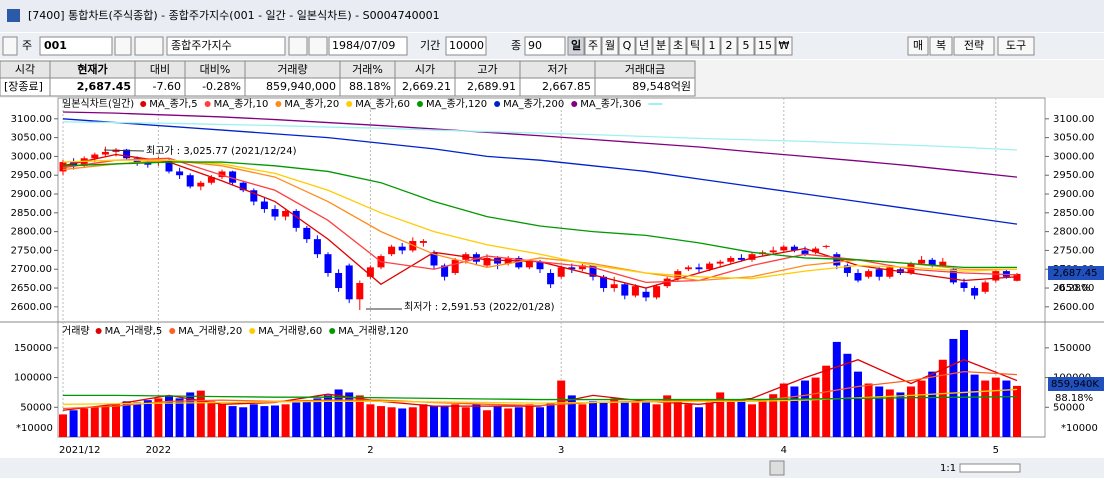 The height and width of the screenshot is (478, 1104). Describe the element at coordinates (173, 104) in the screenshot. I see `legend-label: MA_종가,5` at that location.